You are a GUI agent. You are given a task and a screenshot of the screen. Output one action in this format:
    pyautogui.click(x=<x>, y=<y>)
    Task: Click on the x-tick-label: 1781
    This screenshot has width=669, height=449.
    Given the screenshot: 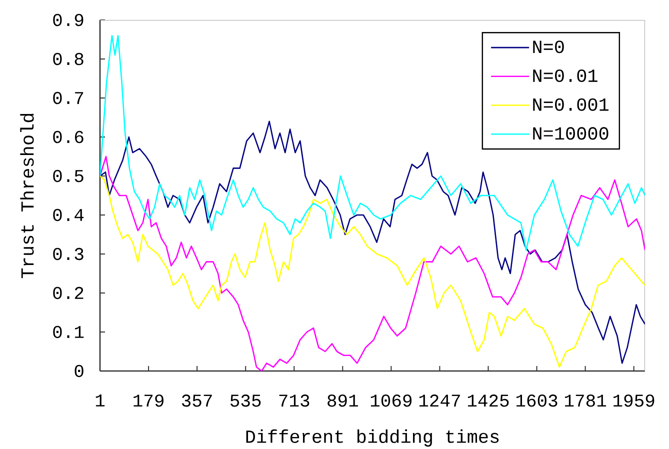 What is the action you would take?
    pyautogui.click(x=585, y=400)
    